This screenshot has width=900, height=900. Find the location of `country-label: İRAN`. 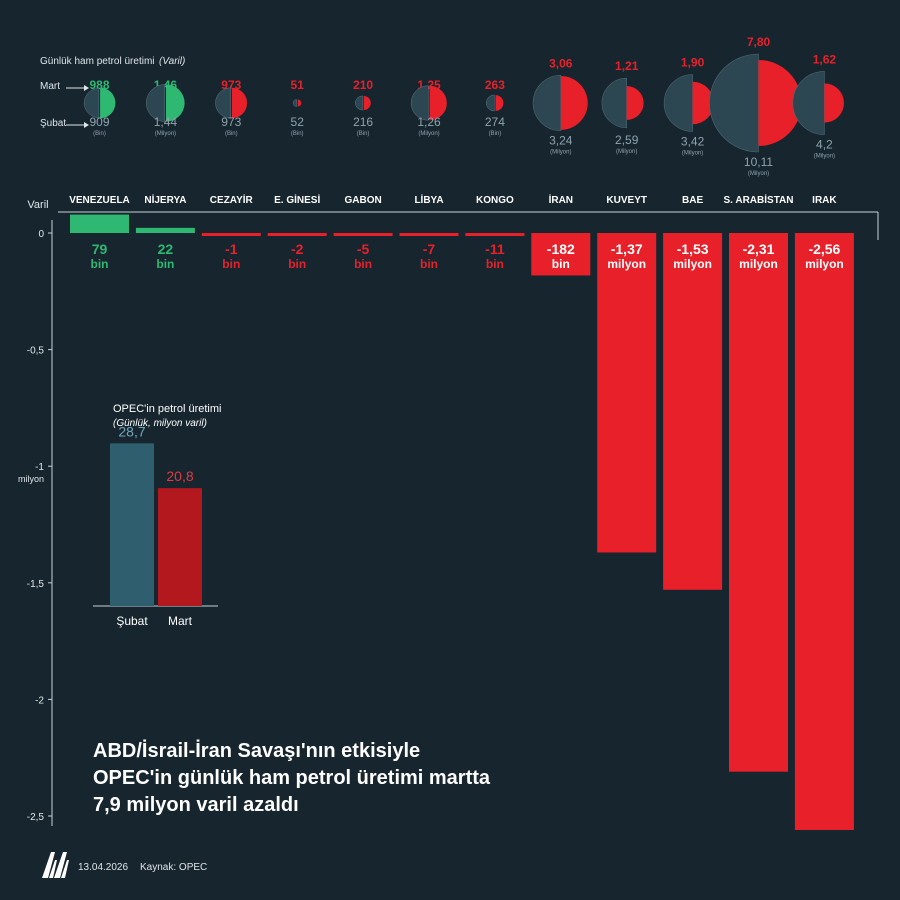

country-label: İRAN is located at coordinates (561, 199).